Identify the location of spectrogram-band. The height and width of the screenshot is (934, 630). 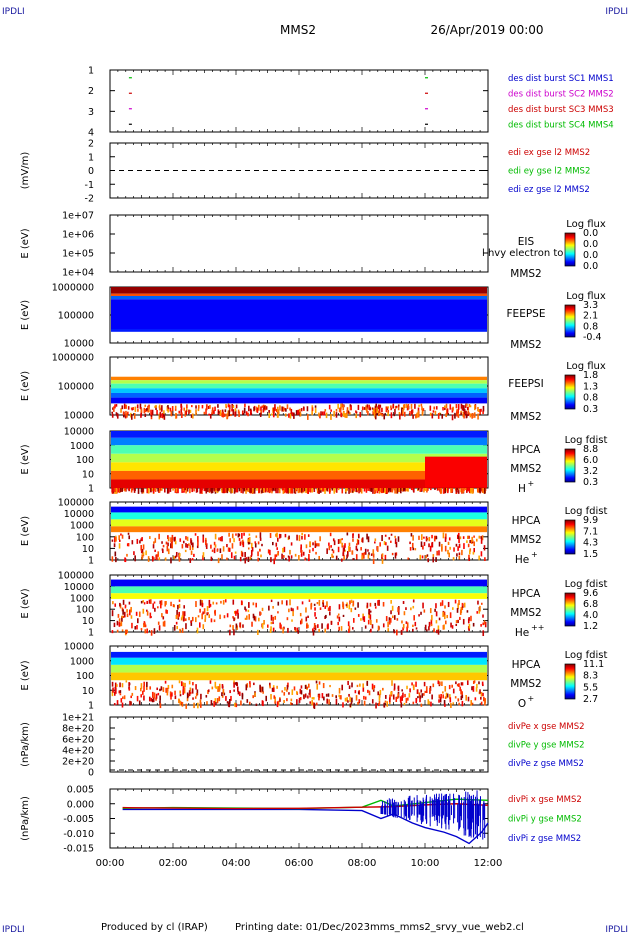
(299, 676).